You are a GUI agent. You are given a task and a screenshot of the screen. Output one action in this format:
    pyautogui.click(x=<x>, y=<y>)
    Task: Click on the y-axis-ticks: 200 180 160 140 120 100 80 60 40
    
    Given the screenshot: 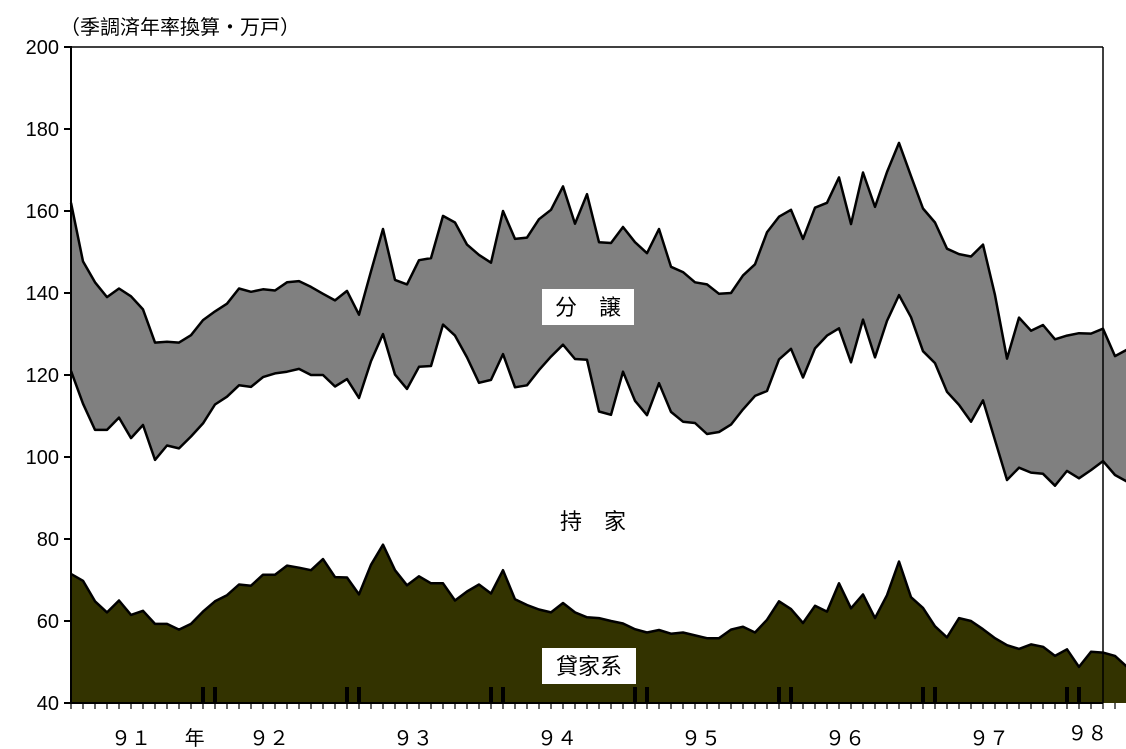 What is the action you would take?
    pyautogui.click(x=48, y=376)
    